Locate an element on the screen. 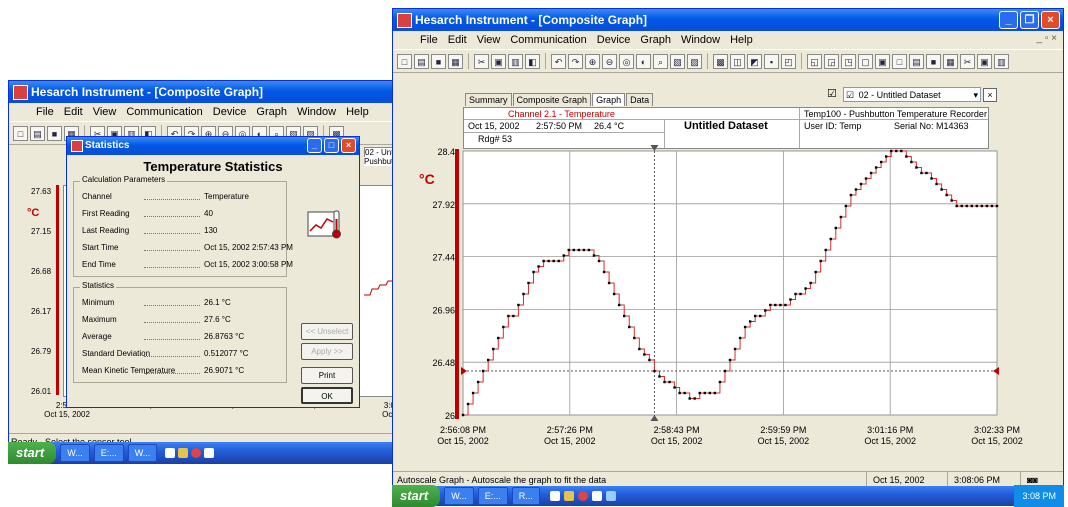 The image size is (1068, 507). unselect-button: << Unselect is located at coordinates (327, 331).